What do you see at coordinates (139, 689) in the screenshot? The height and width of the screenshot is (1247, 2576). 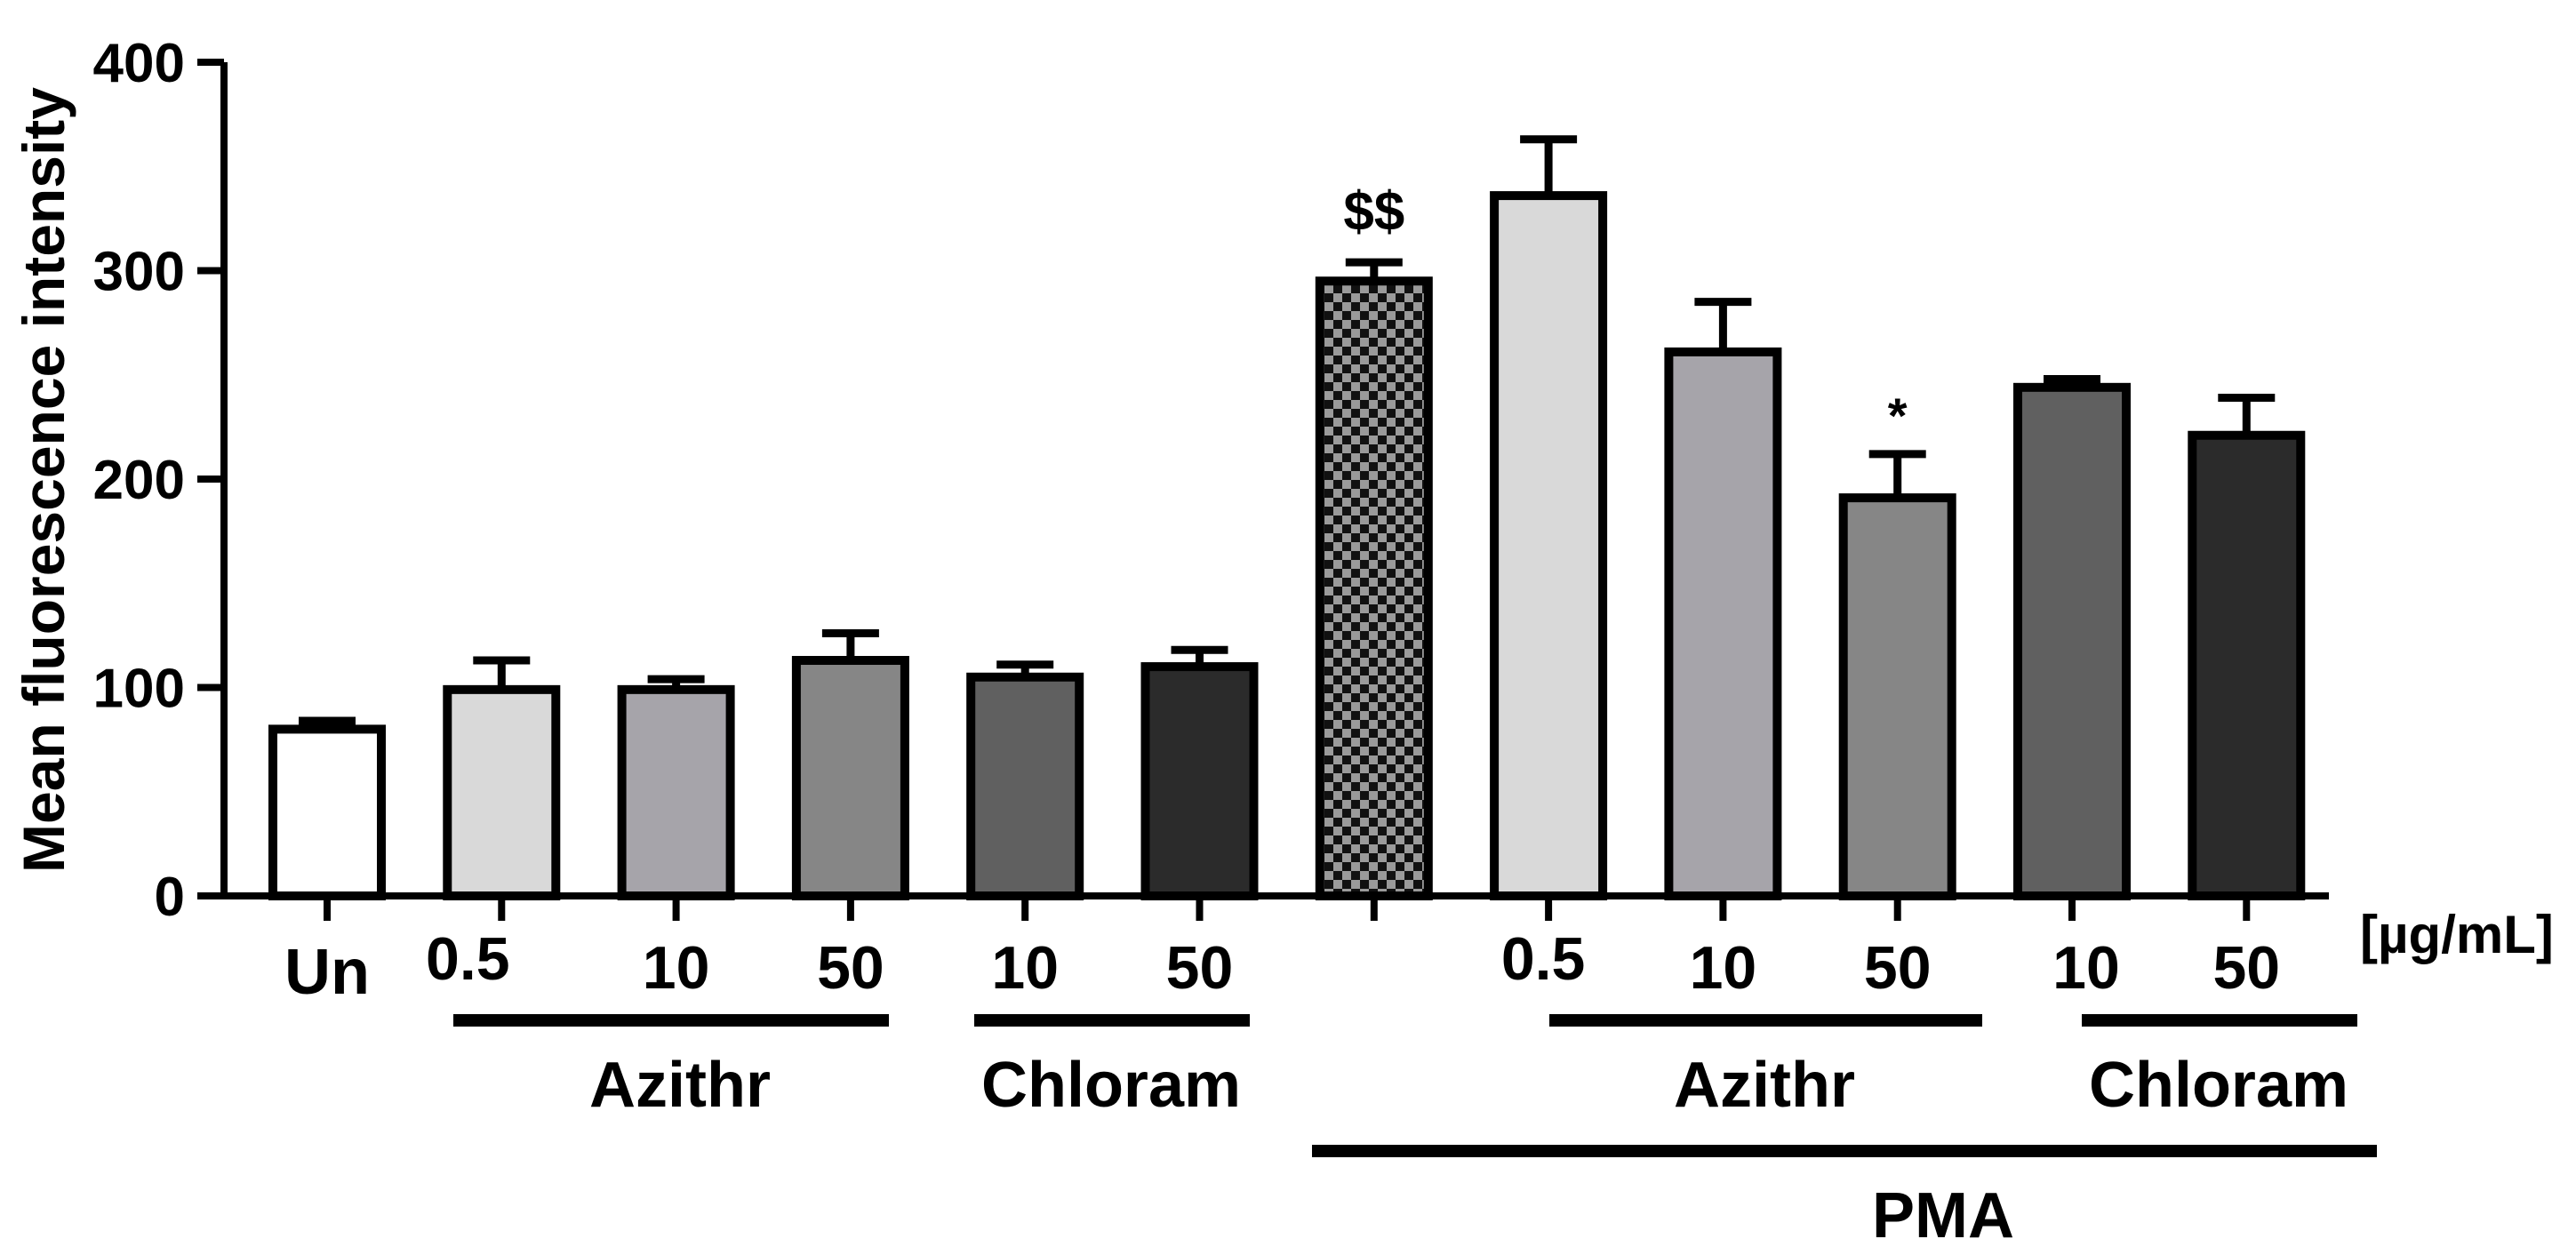 I see `y-tick-label: 100` at bounding box center [139, 689].